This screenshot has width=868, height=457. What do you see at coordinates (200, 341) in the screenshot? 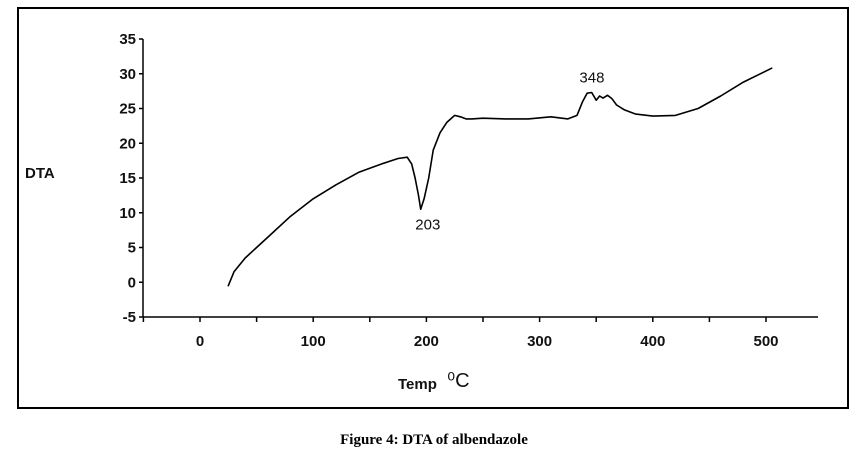
I see `x-tick-label: 0` at bounding box center [200, 341].